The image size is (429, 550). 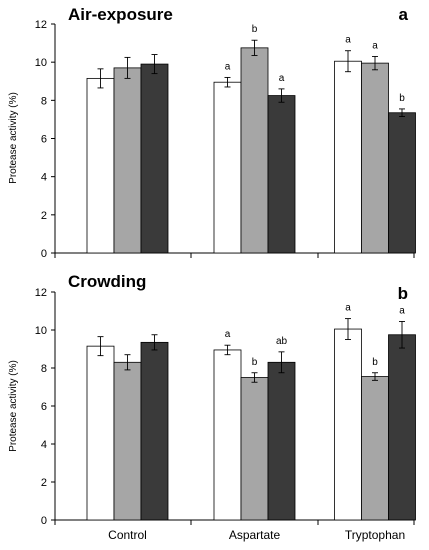 I want to click on x-category-label: Control, so click(x=127, y=535).